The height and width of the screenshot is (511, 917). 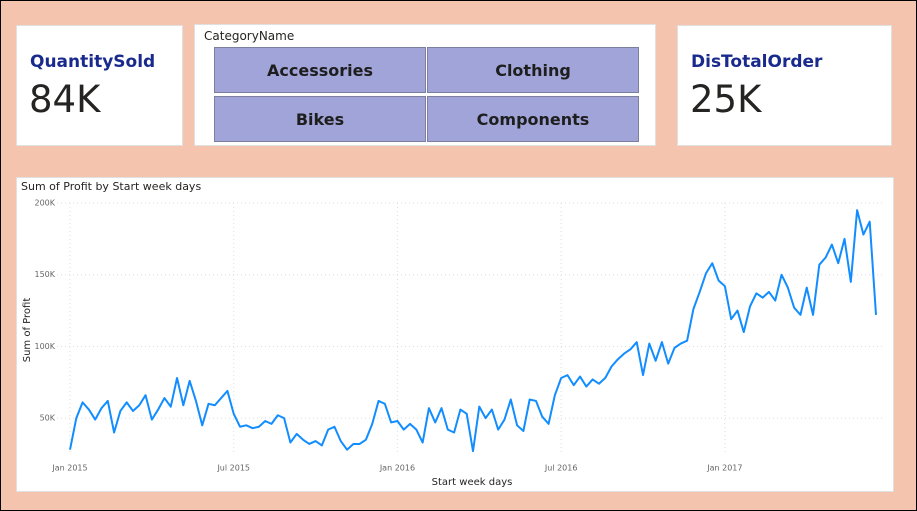 I want to click on card-title: DisTotalOrder, so click(x=757, y=62).